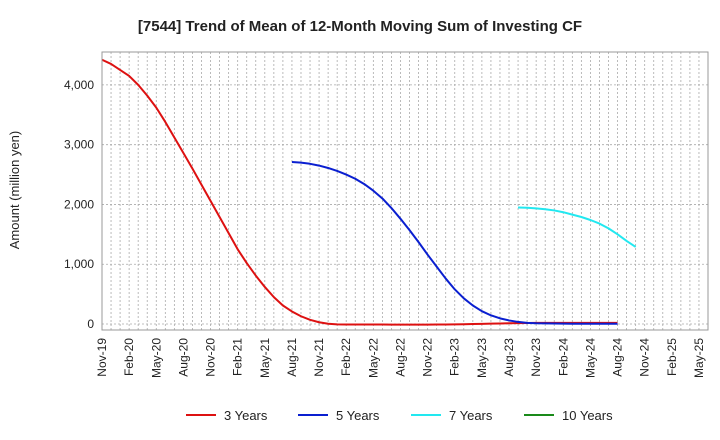 Image resolution: width=720 pixels, height=440 pixels. What do you see at coordinates (346, 357) in the screenshot?
I see `x-tick-label: Feb-22` at bounding box center [346, 357].